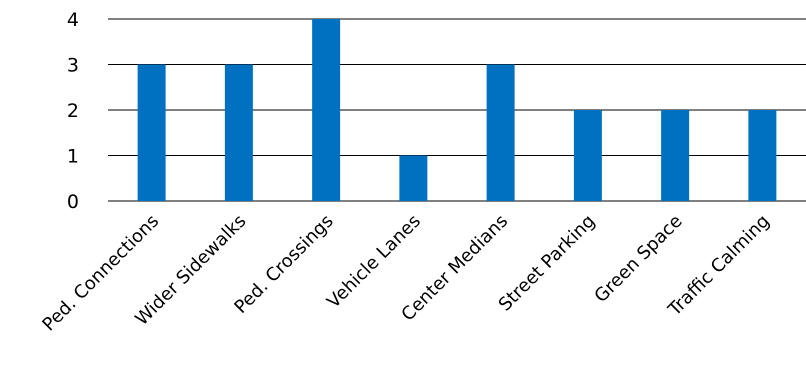 The width and height of the screenshot is (806, 367). Describe the element at coordinates (587, 155) in the screenshot. I see `bar-street-parking` at that location.